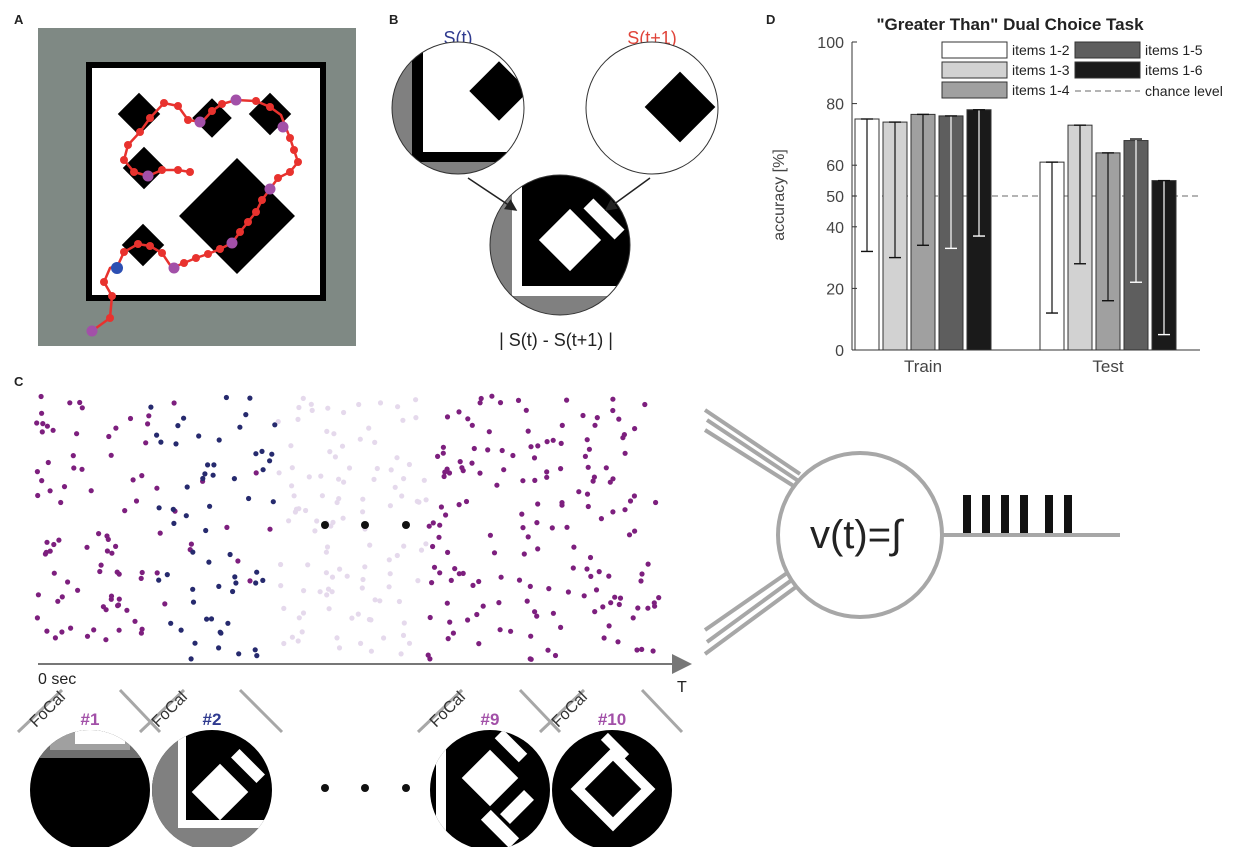 Image resolution: width=1243 pixels, height=847 pixels. Describe the element at coordinates (195, 215) in the screenshot. I see `trajectory-path` at that location.